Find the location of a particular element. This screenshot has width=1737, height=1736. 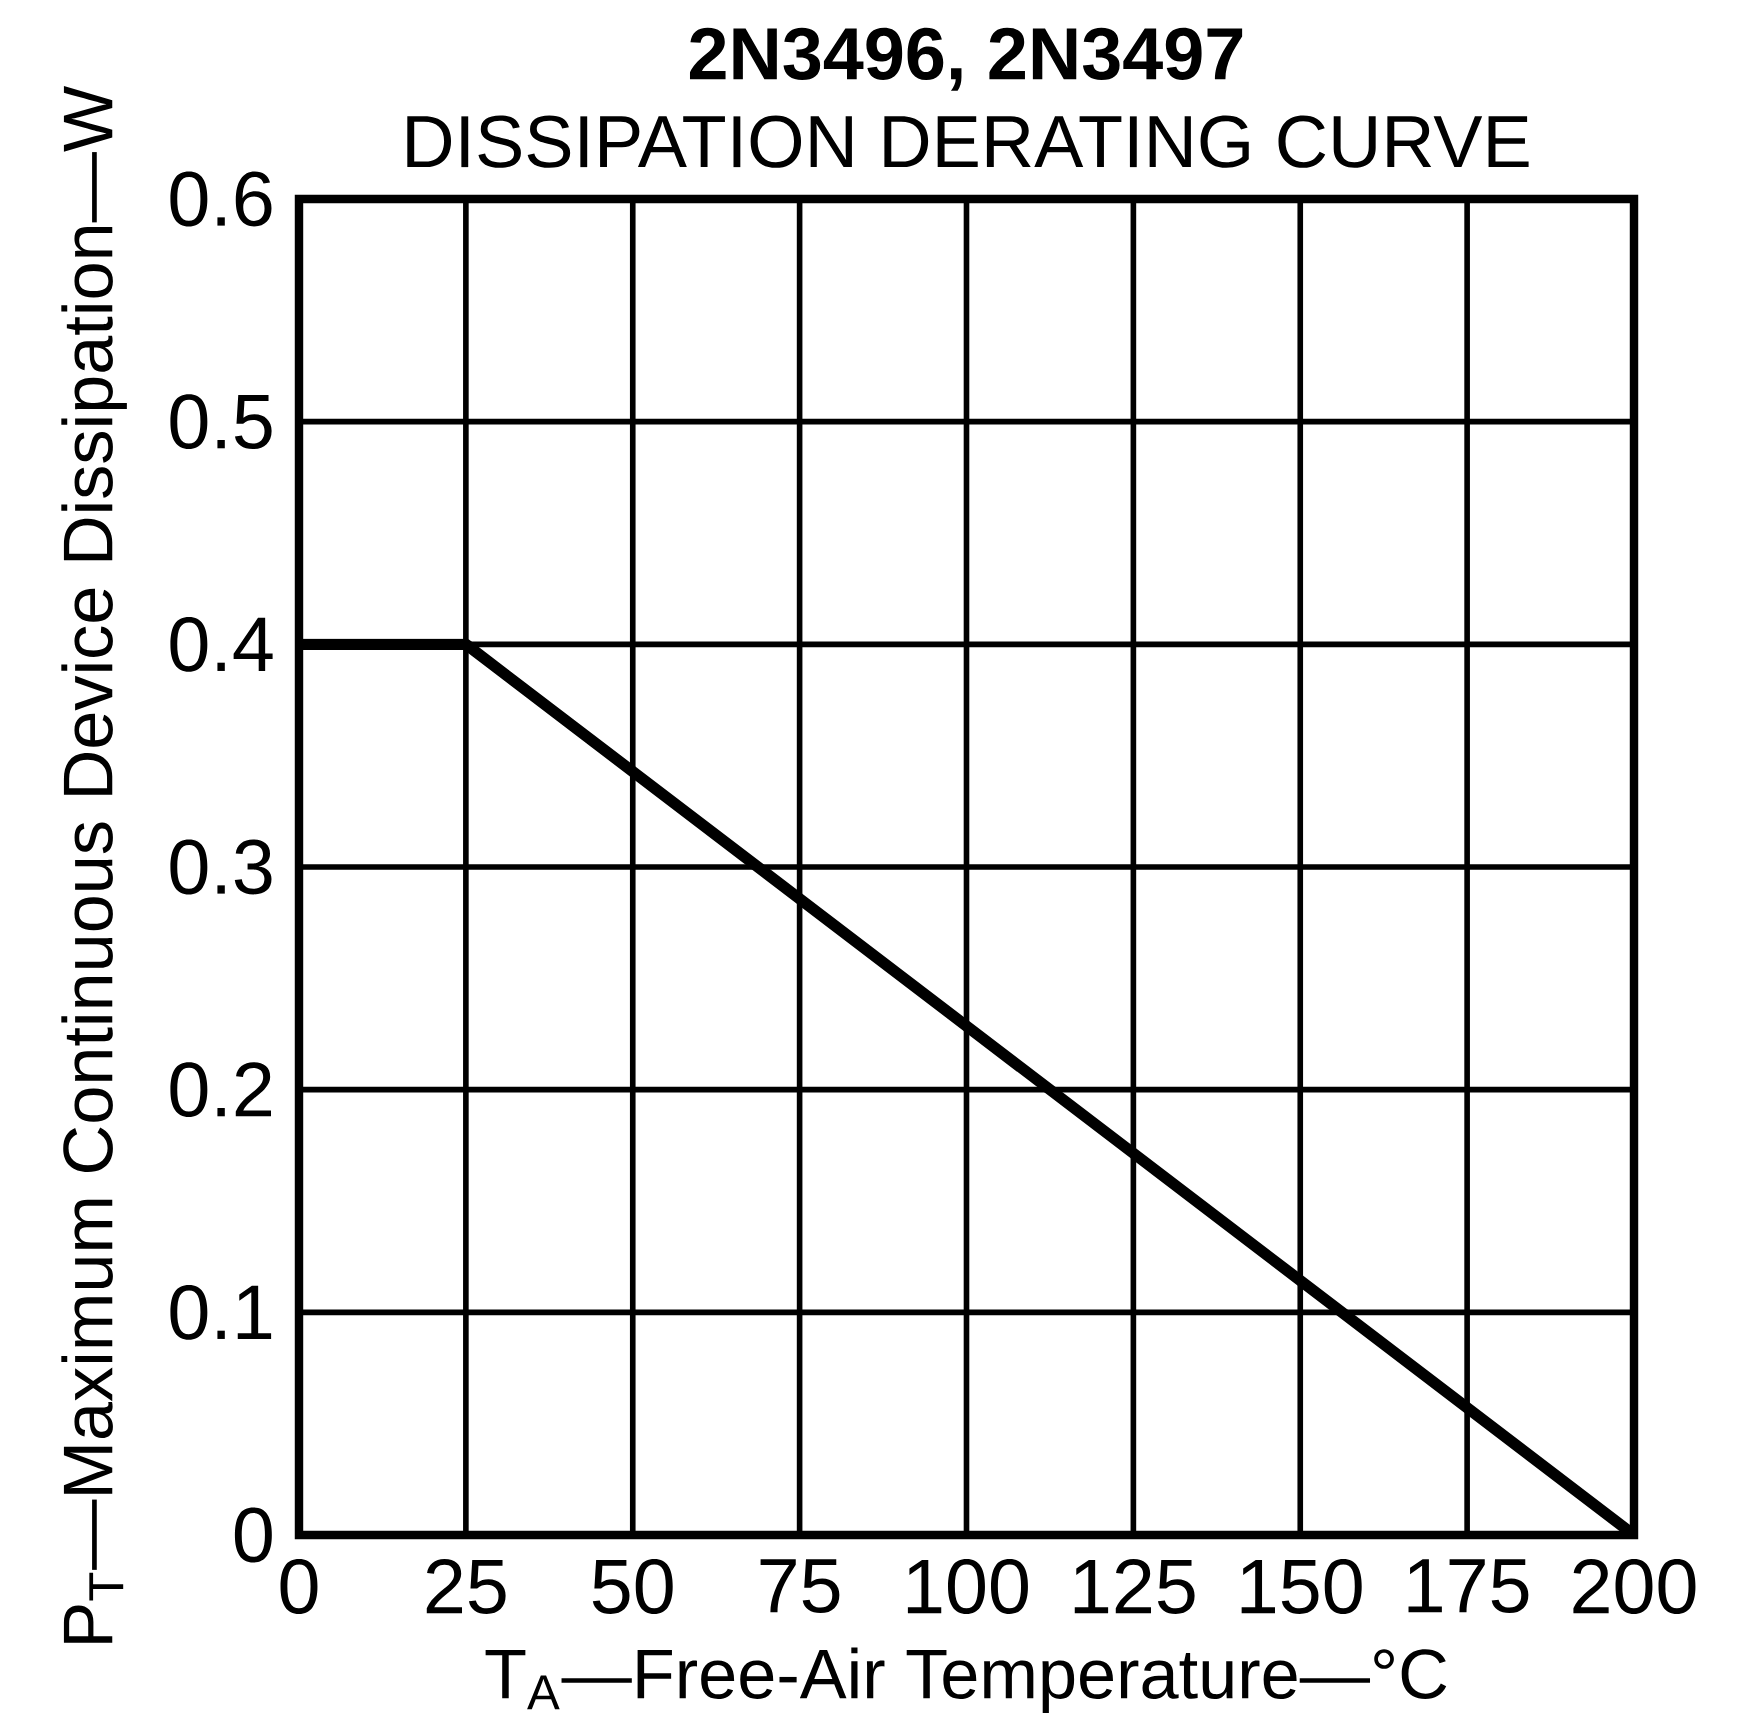

y-tick-label: 0.6 is located at coordinates (221, 199).